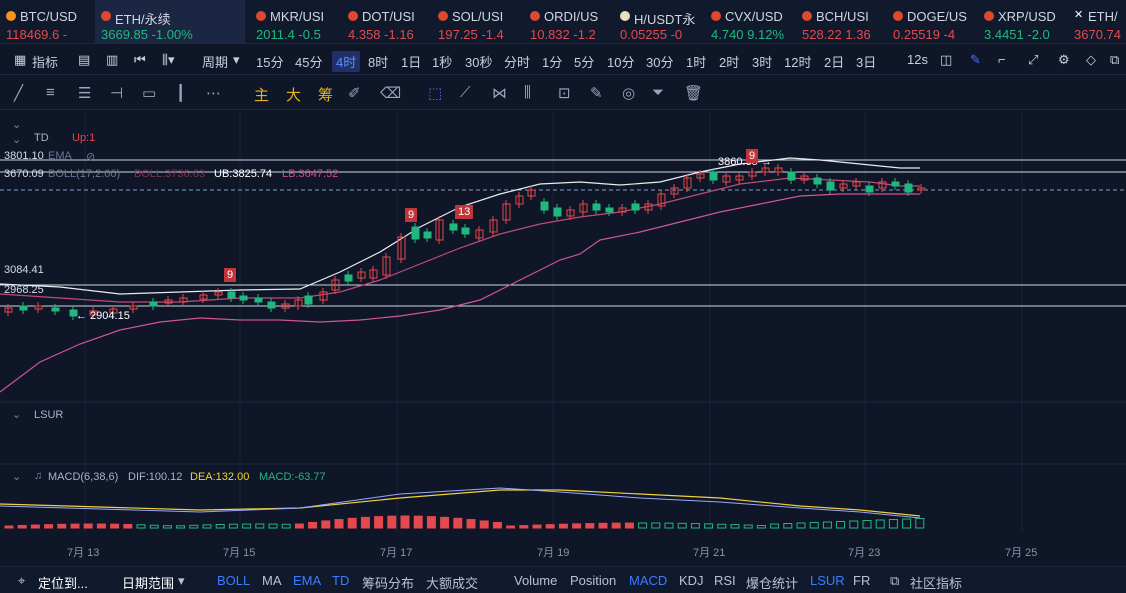 Image resolution: width=1126 pixels, height=593 pixels. What do you see at coordinates (326, 95) in the screenshot?
I see `chip-button: 筹` at bounding box center [326, 95].